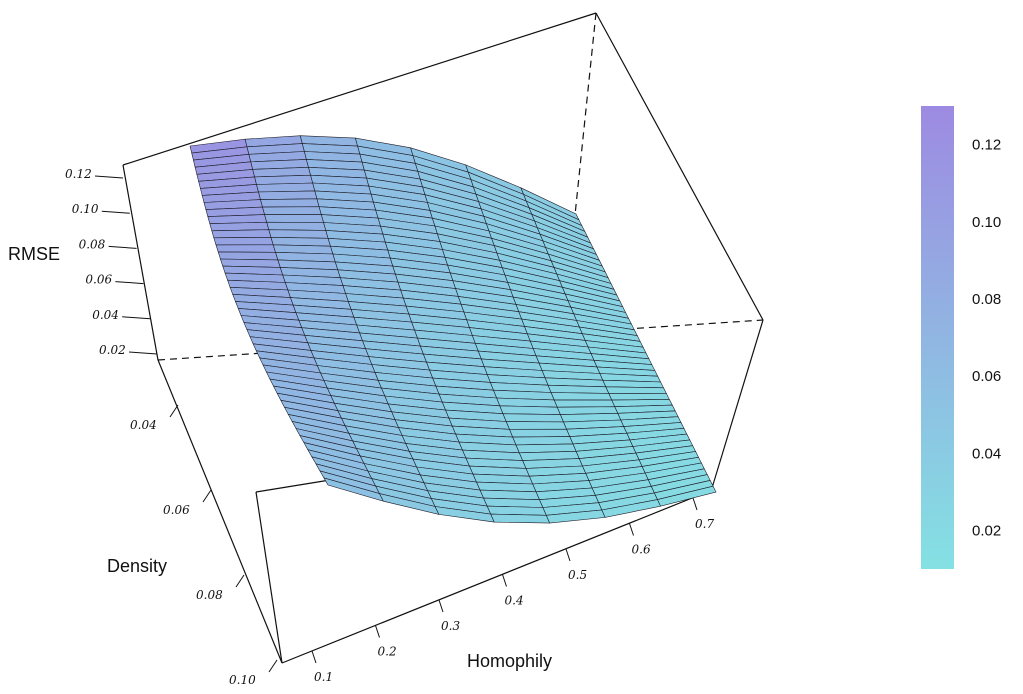 This screenshot has height=694, width=1023. I want to click on y-tick-label: 0.06, so click(176, 510).